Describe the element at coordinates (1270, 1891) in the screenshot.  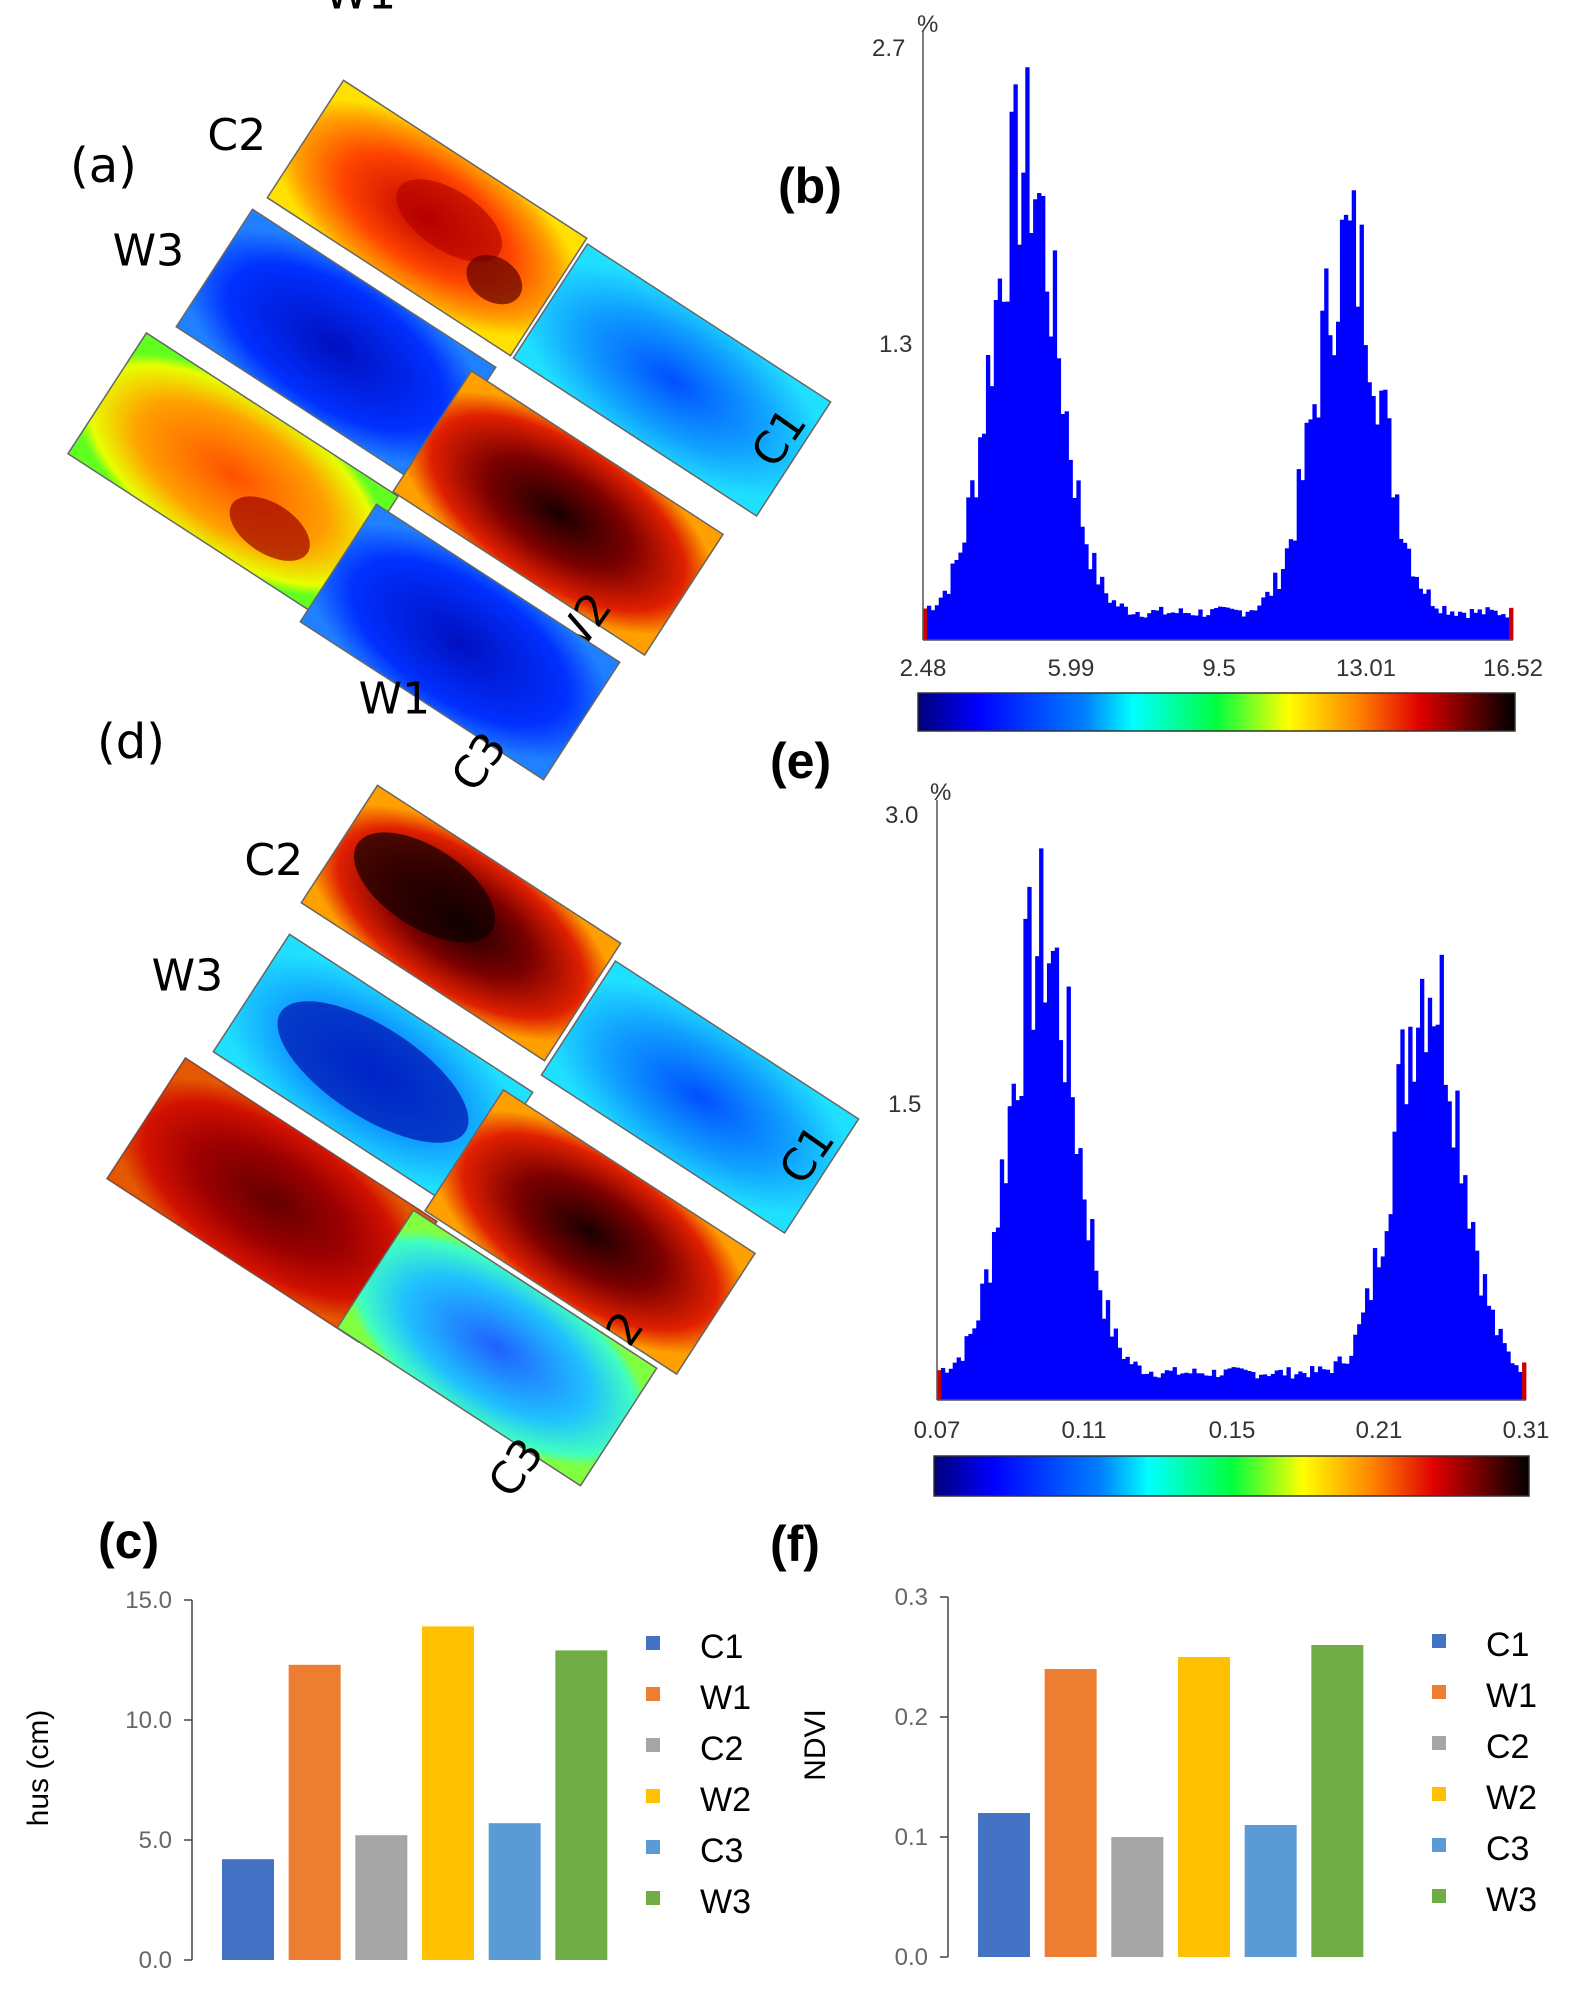
I see `bar-c3` at that location.